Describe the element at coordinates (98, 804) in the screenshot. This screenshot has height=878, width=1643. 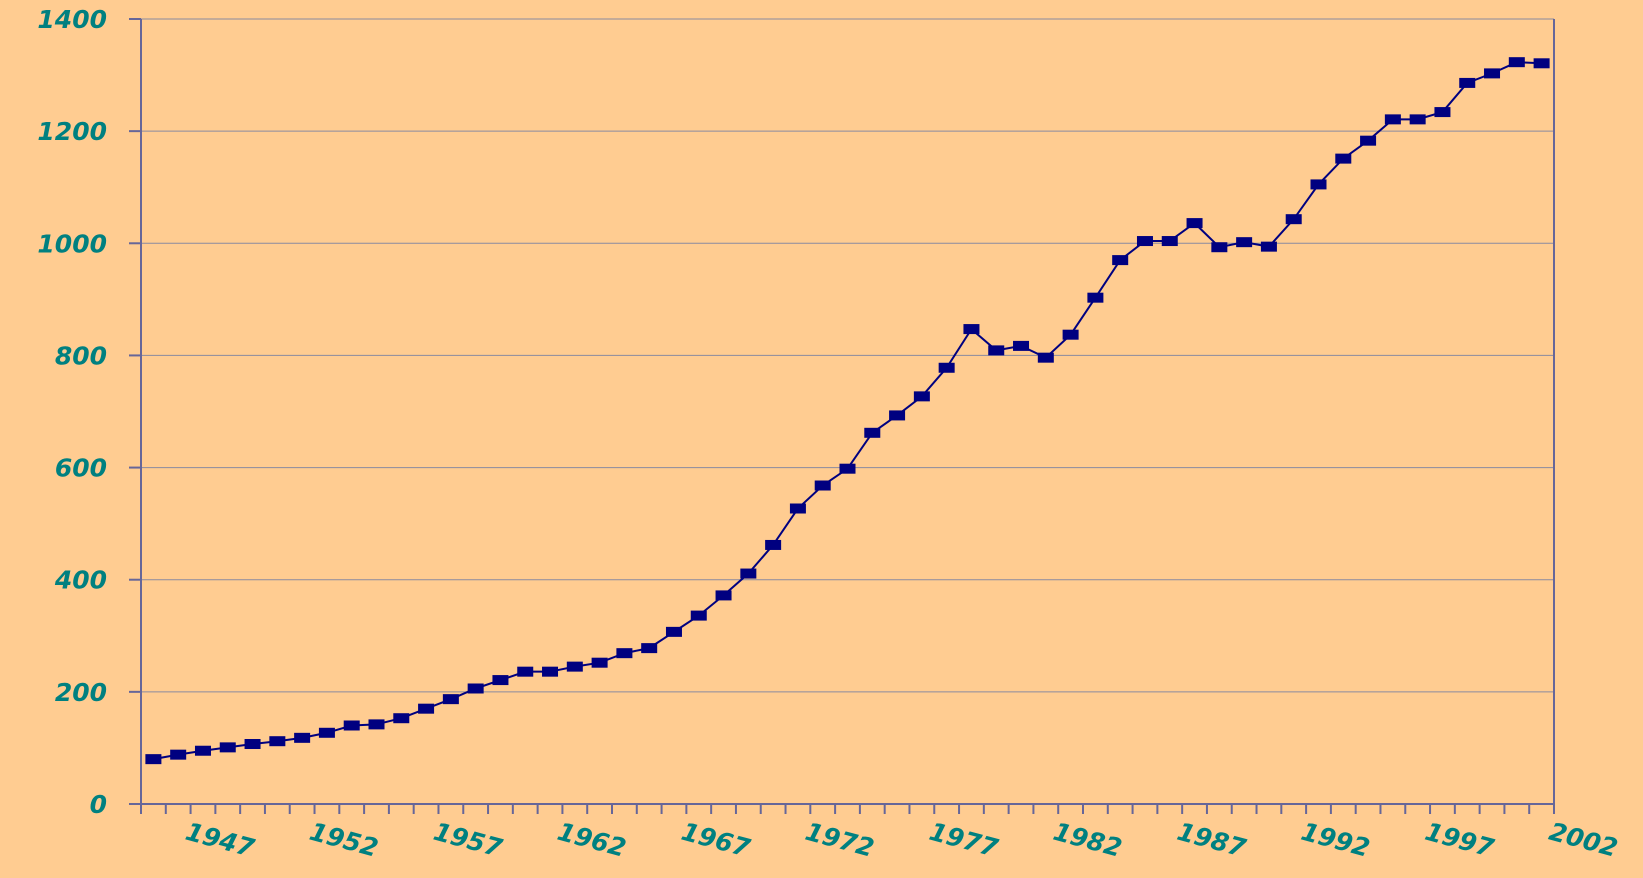
I see `y-tick-label: 0` at that location.